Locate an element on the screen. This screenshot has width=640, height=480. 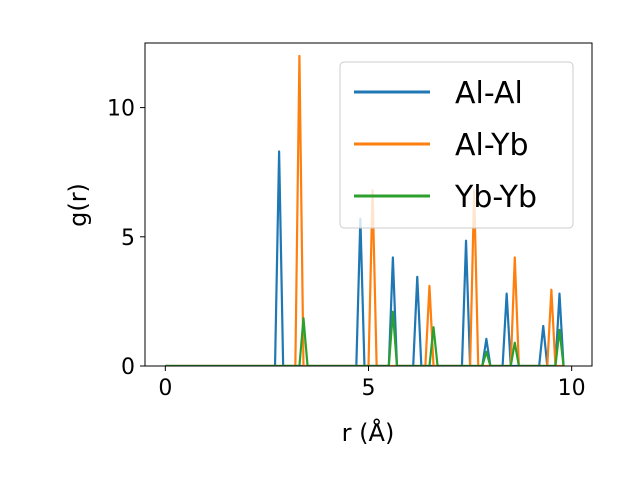
y-tick-label: 5 is located at coordinates (128, 238).